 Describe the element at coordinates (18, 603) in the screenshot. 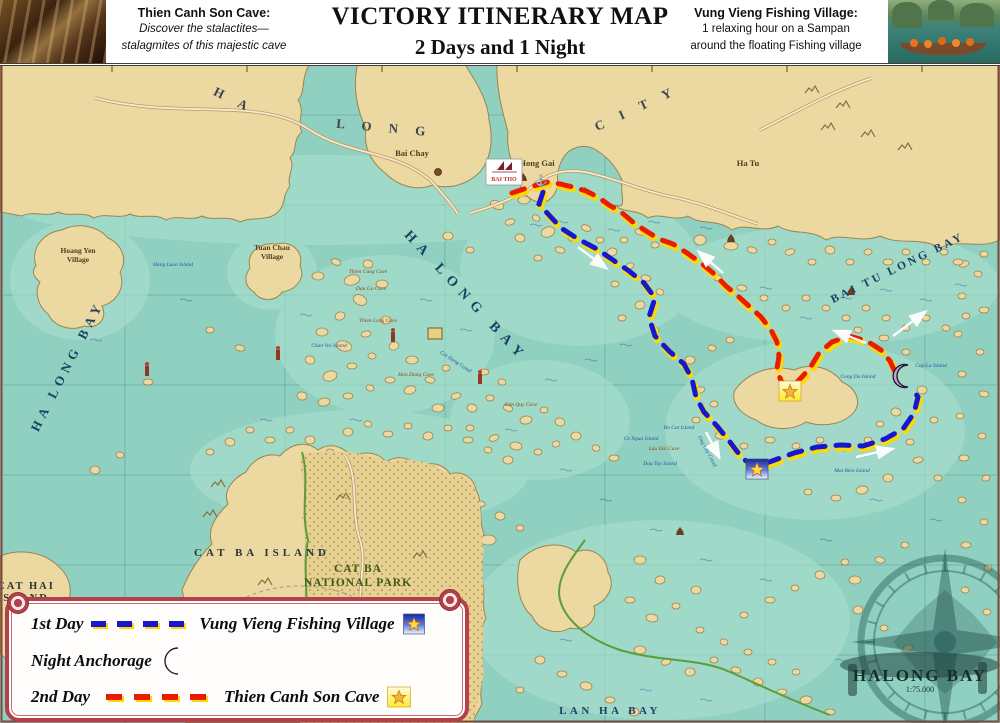

I see `scroll-curl-left` at that location.